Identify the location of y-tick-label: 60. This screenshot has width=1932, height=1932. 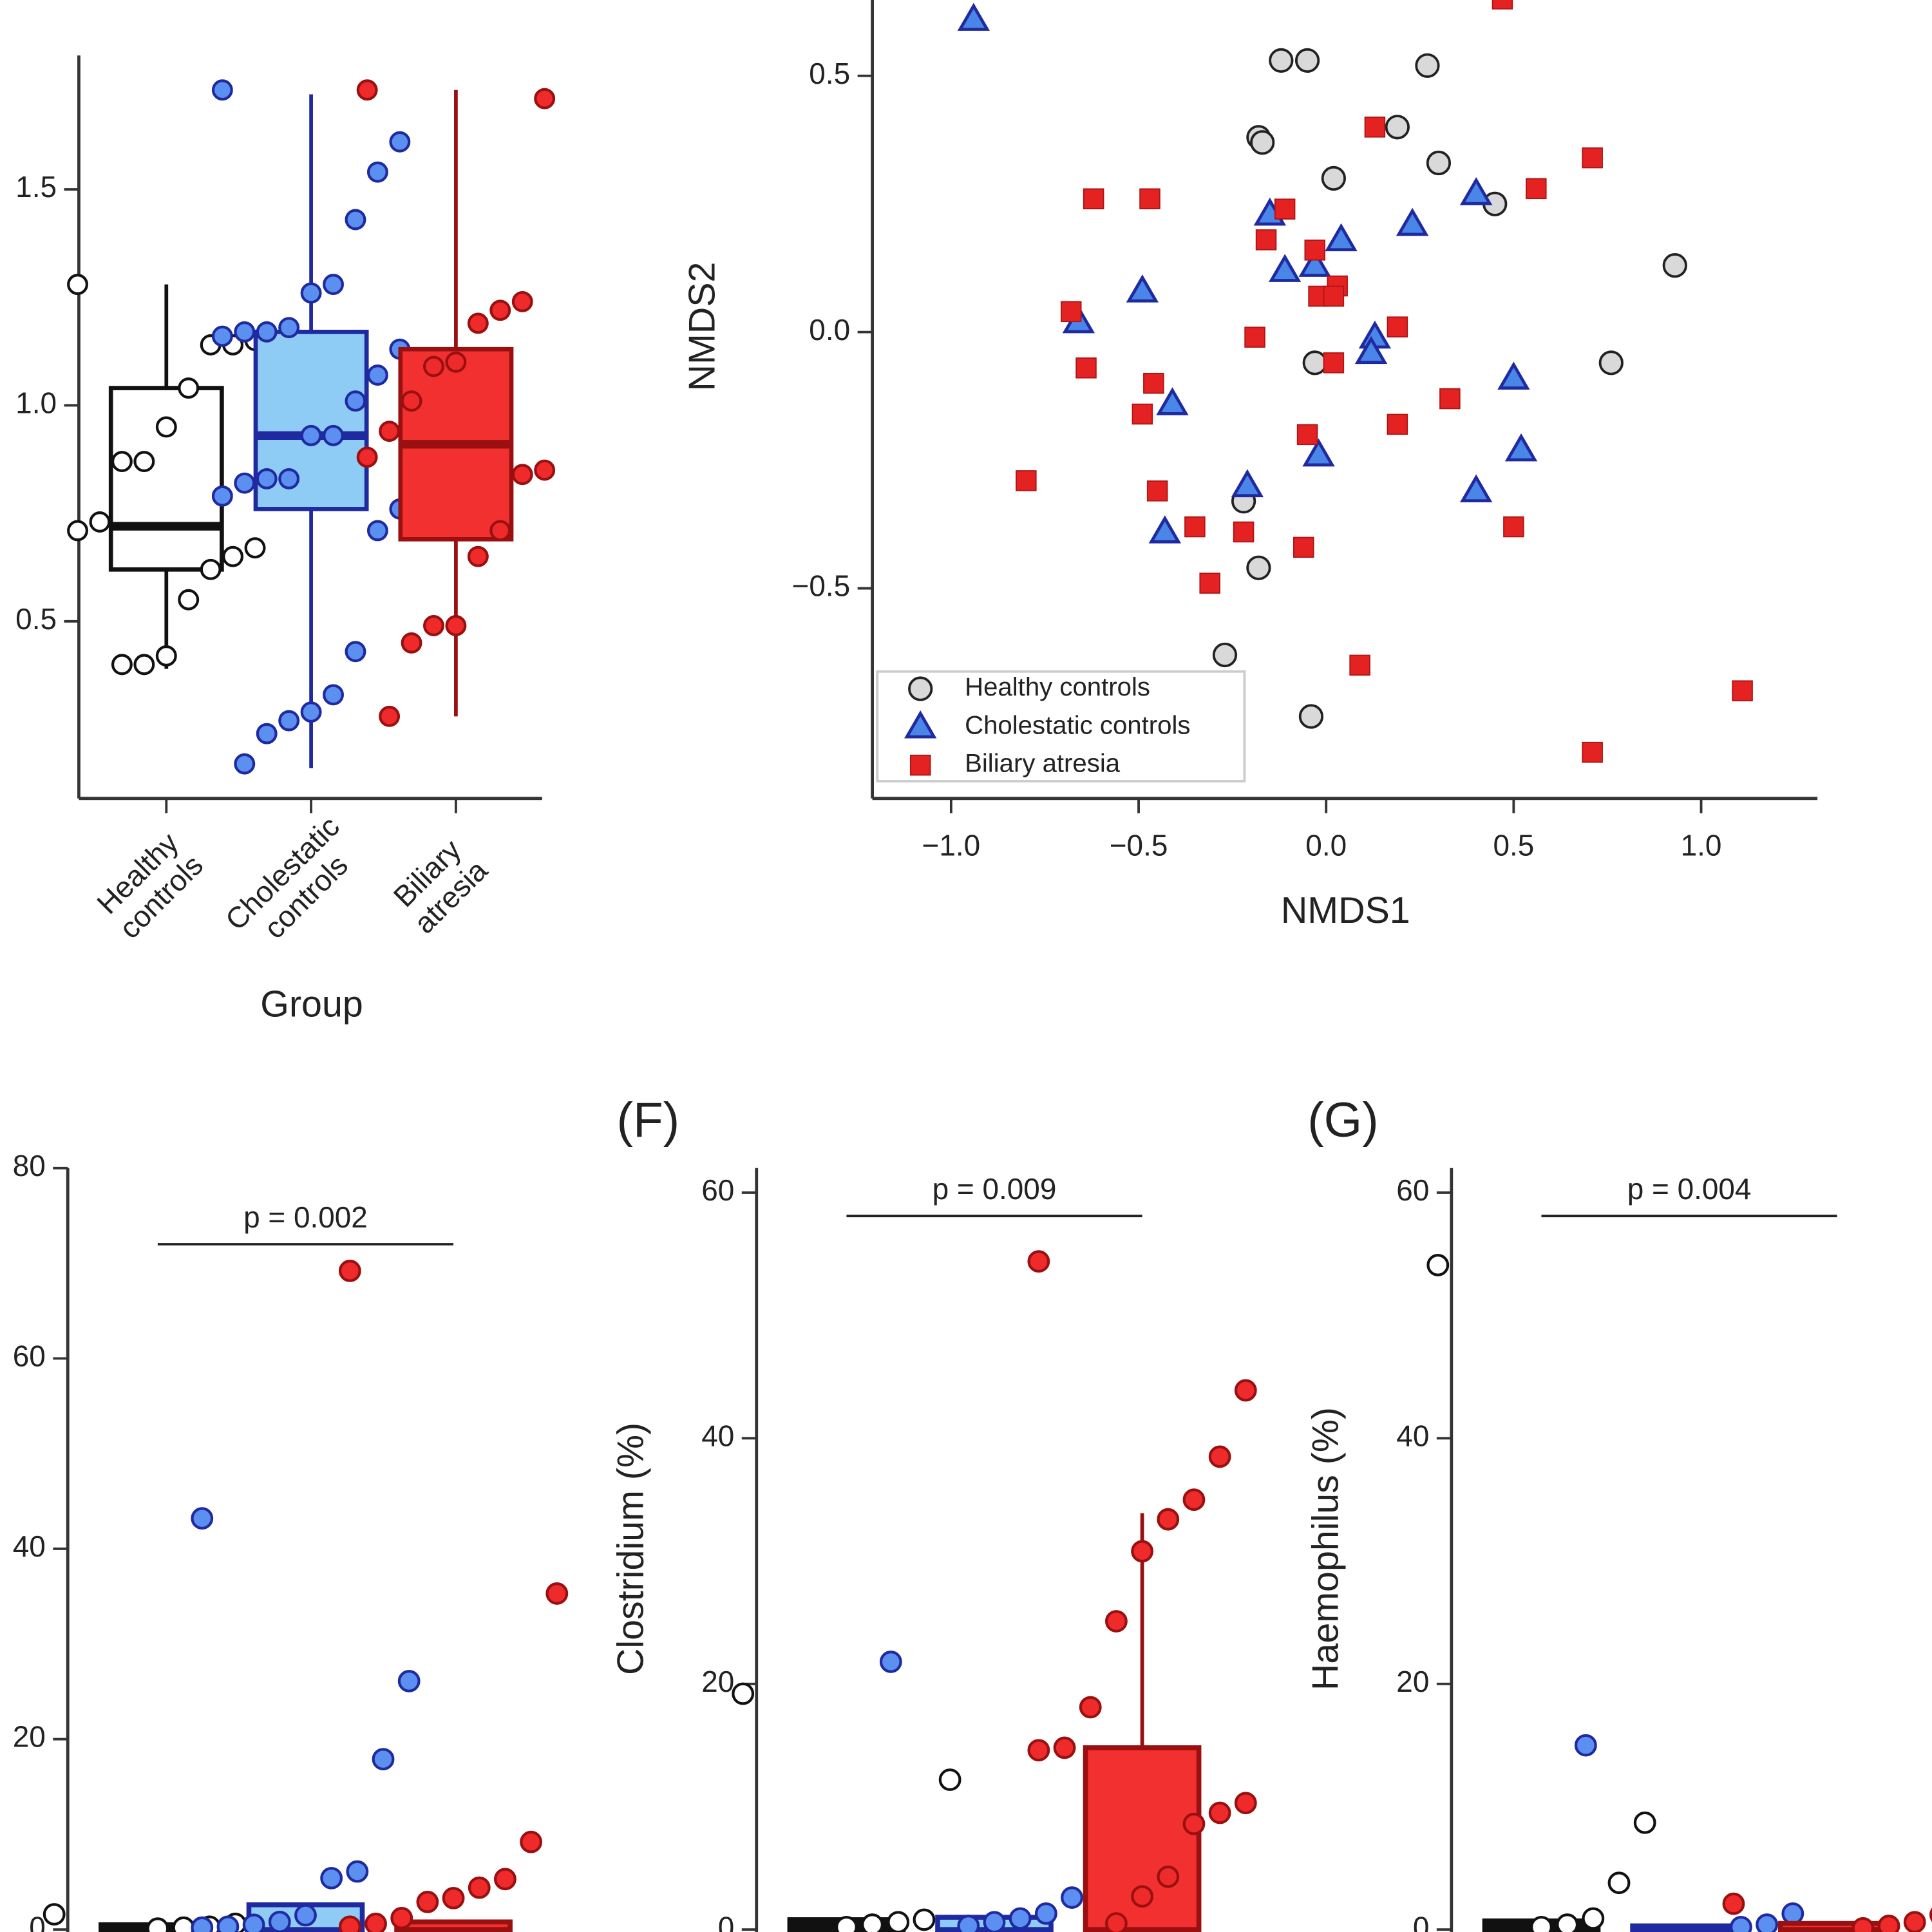
(1413, 1190).